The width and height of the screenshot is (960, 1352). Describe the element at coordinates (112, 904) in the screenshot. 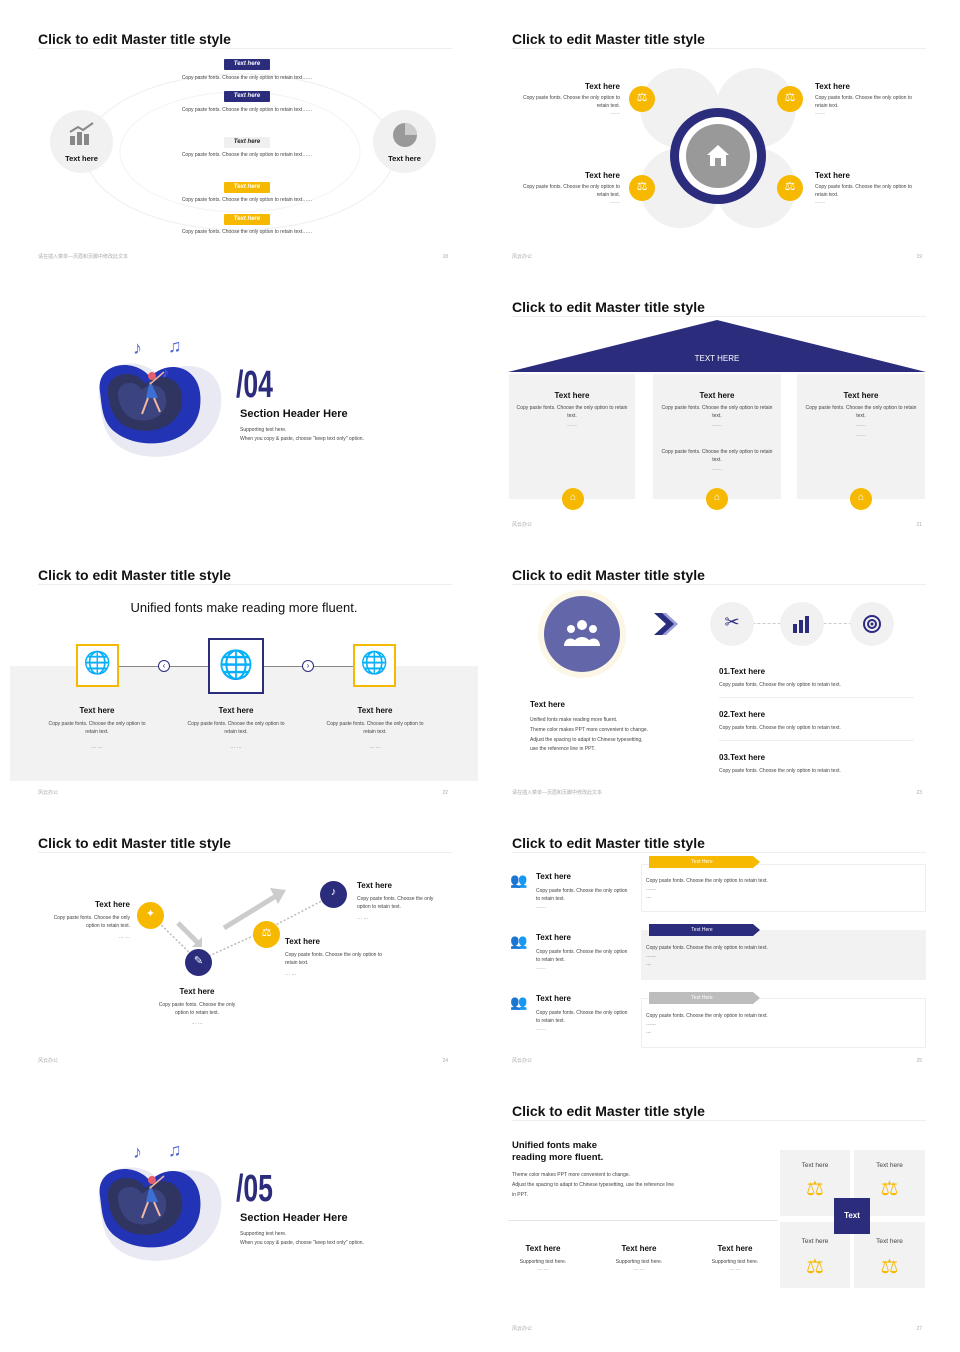

I see `item-title-1: Text here` at that location.